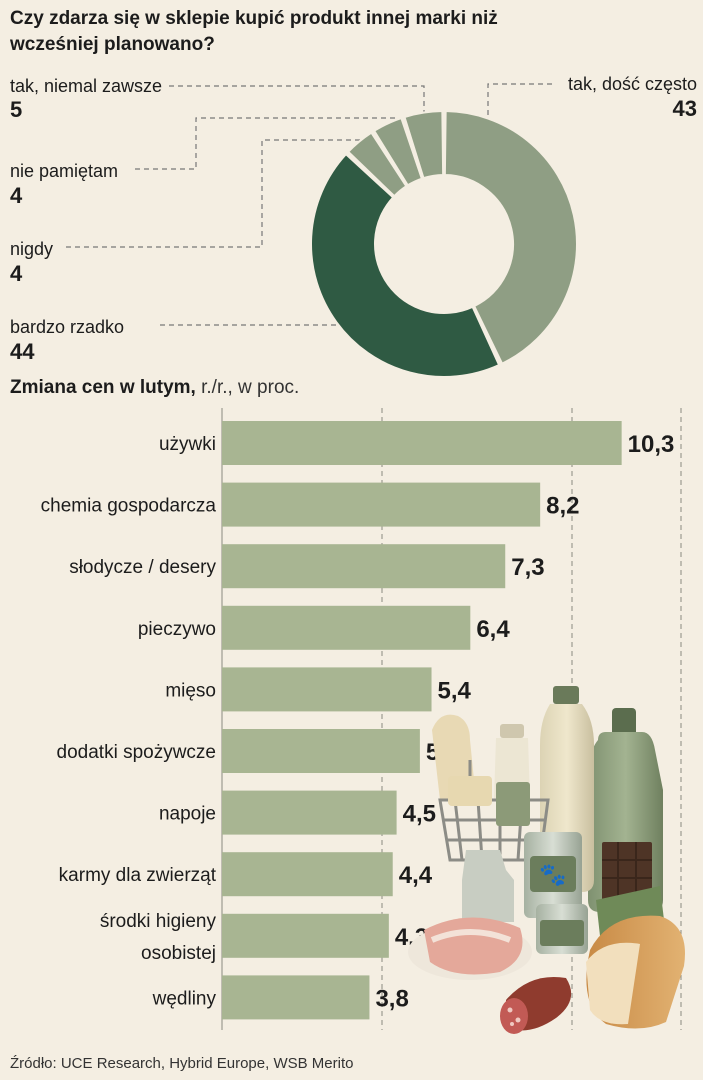 The height and width of the screenshot is (1080, 703). What do you see at coordinates (16, 273) in the screenshot?
I see `slice-value-nigdy: 4` at bounding box center [16, 273].